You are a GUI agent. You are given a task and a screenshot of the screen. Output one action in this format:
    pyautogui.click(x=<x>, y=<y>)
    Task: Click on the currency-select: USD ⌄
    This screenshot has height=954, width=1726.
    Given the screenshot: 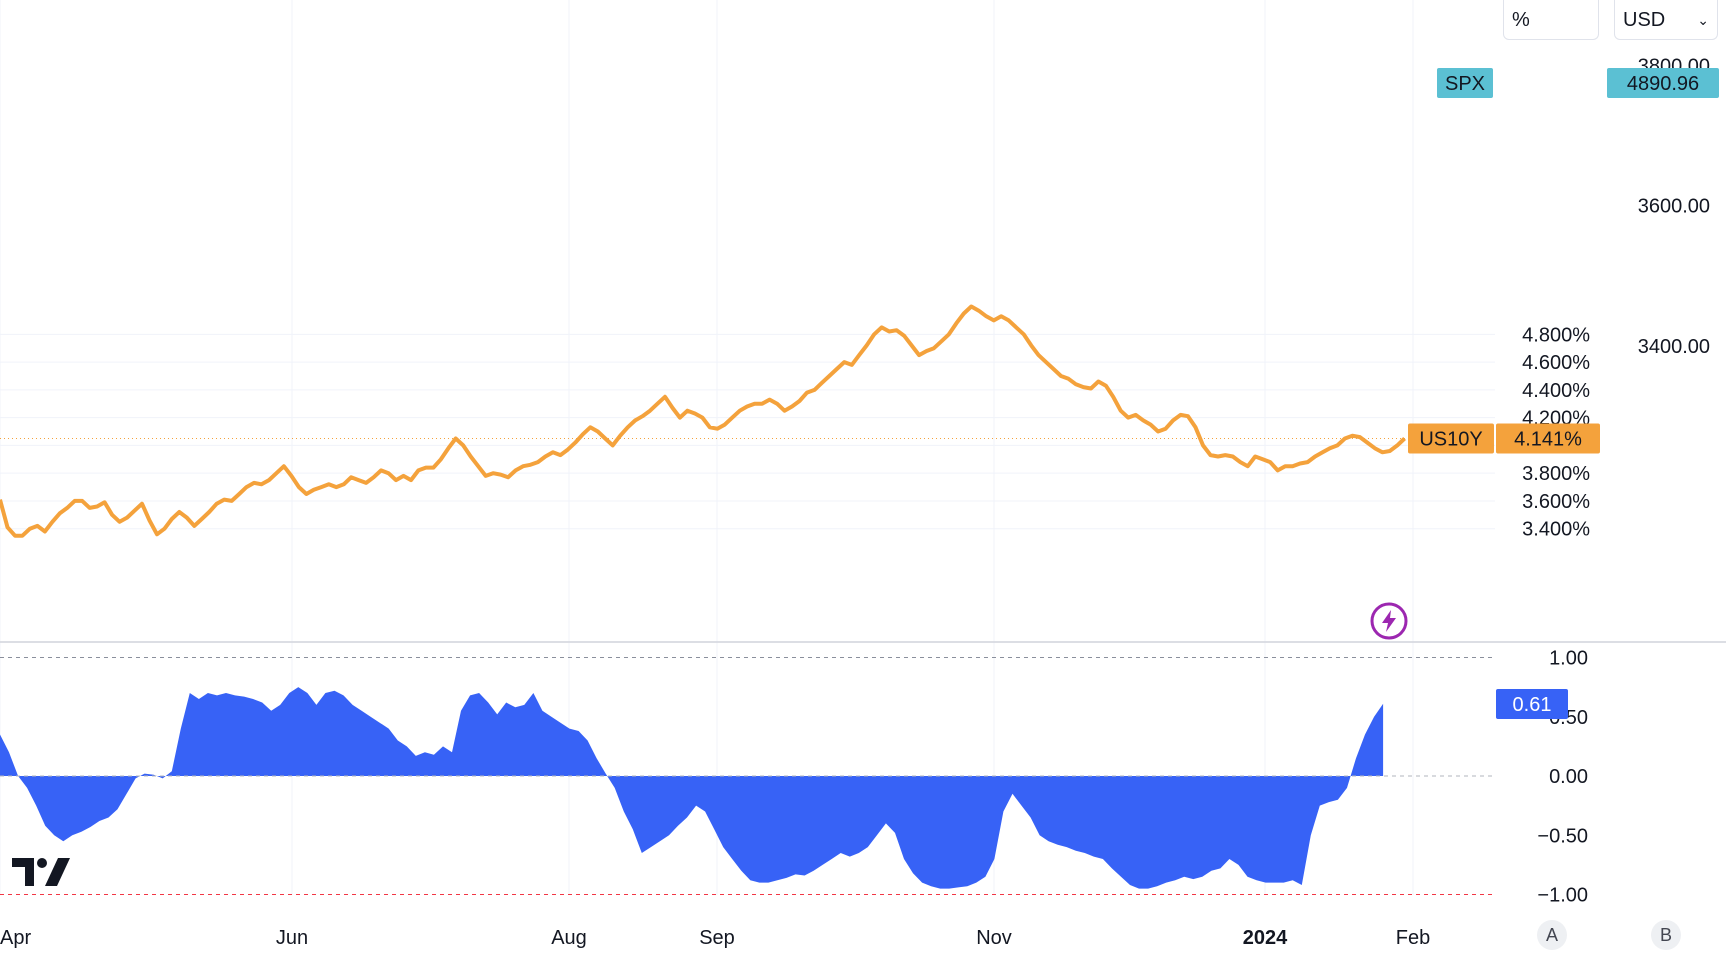 What is the action you would take?
    pyautogui.click(x=1666, y=20)
    